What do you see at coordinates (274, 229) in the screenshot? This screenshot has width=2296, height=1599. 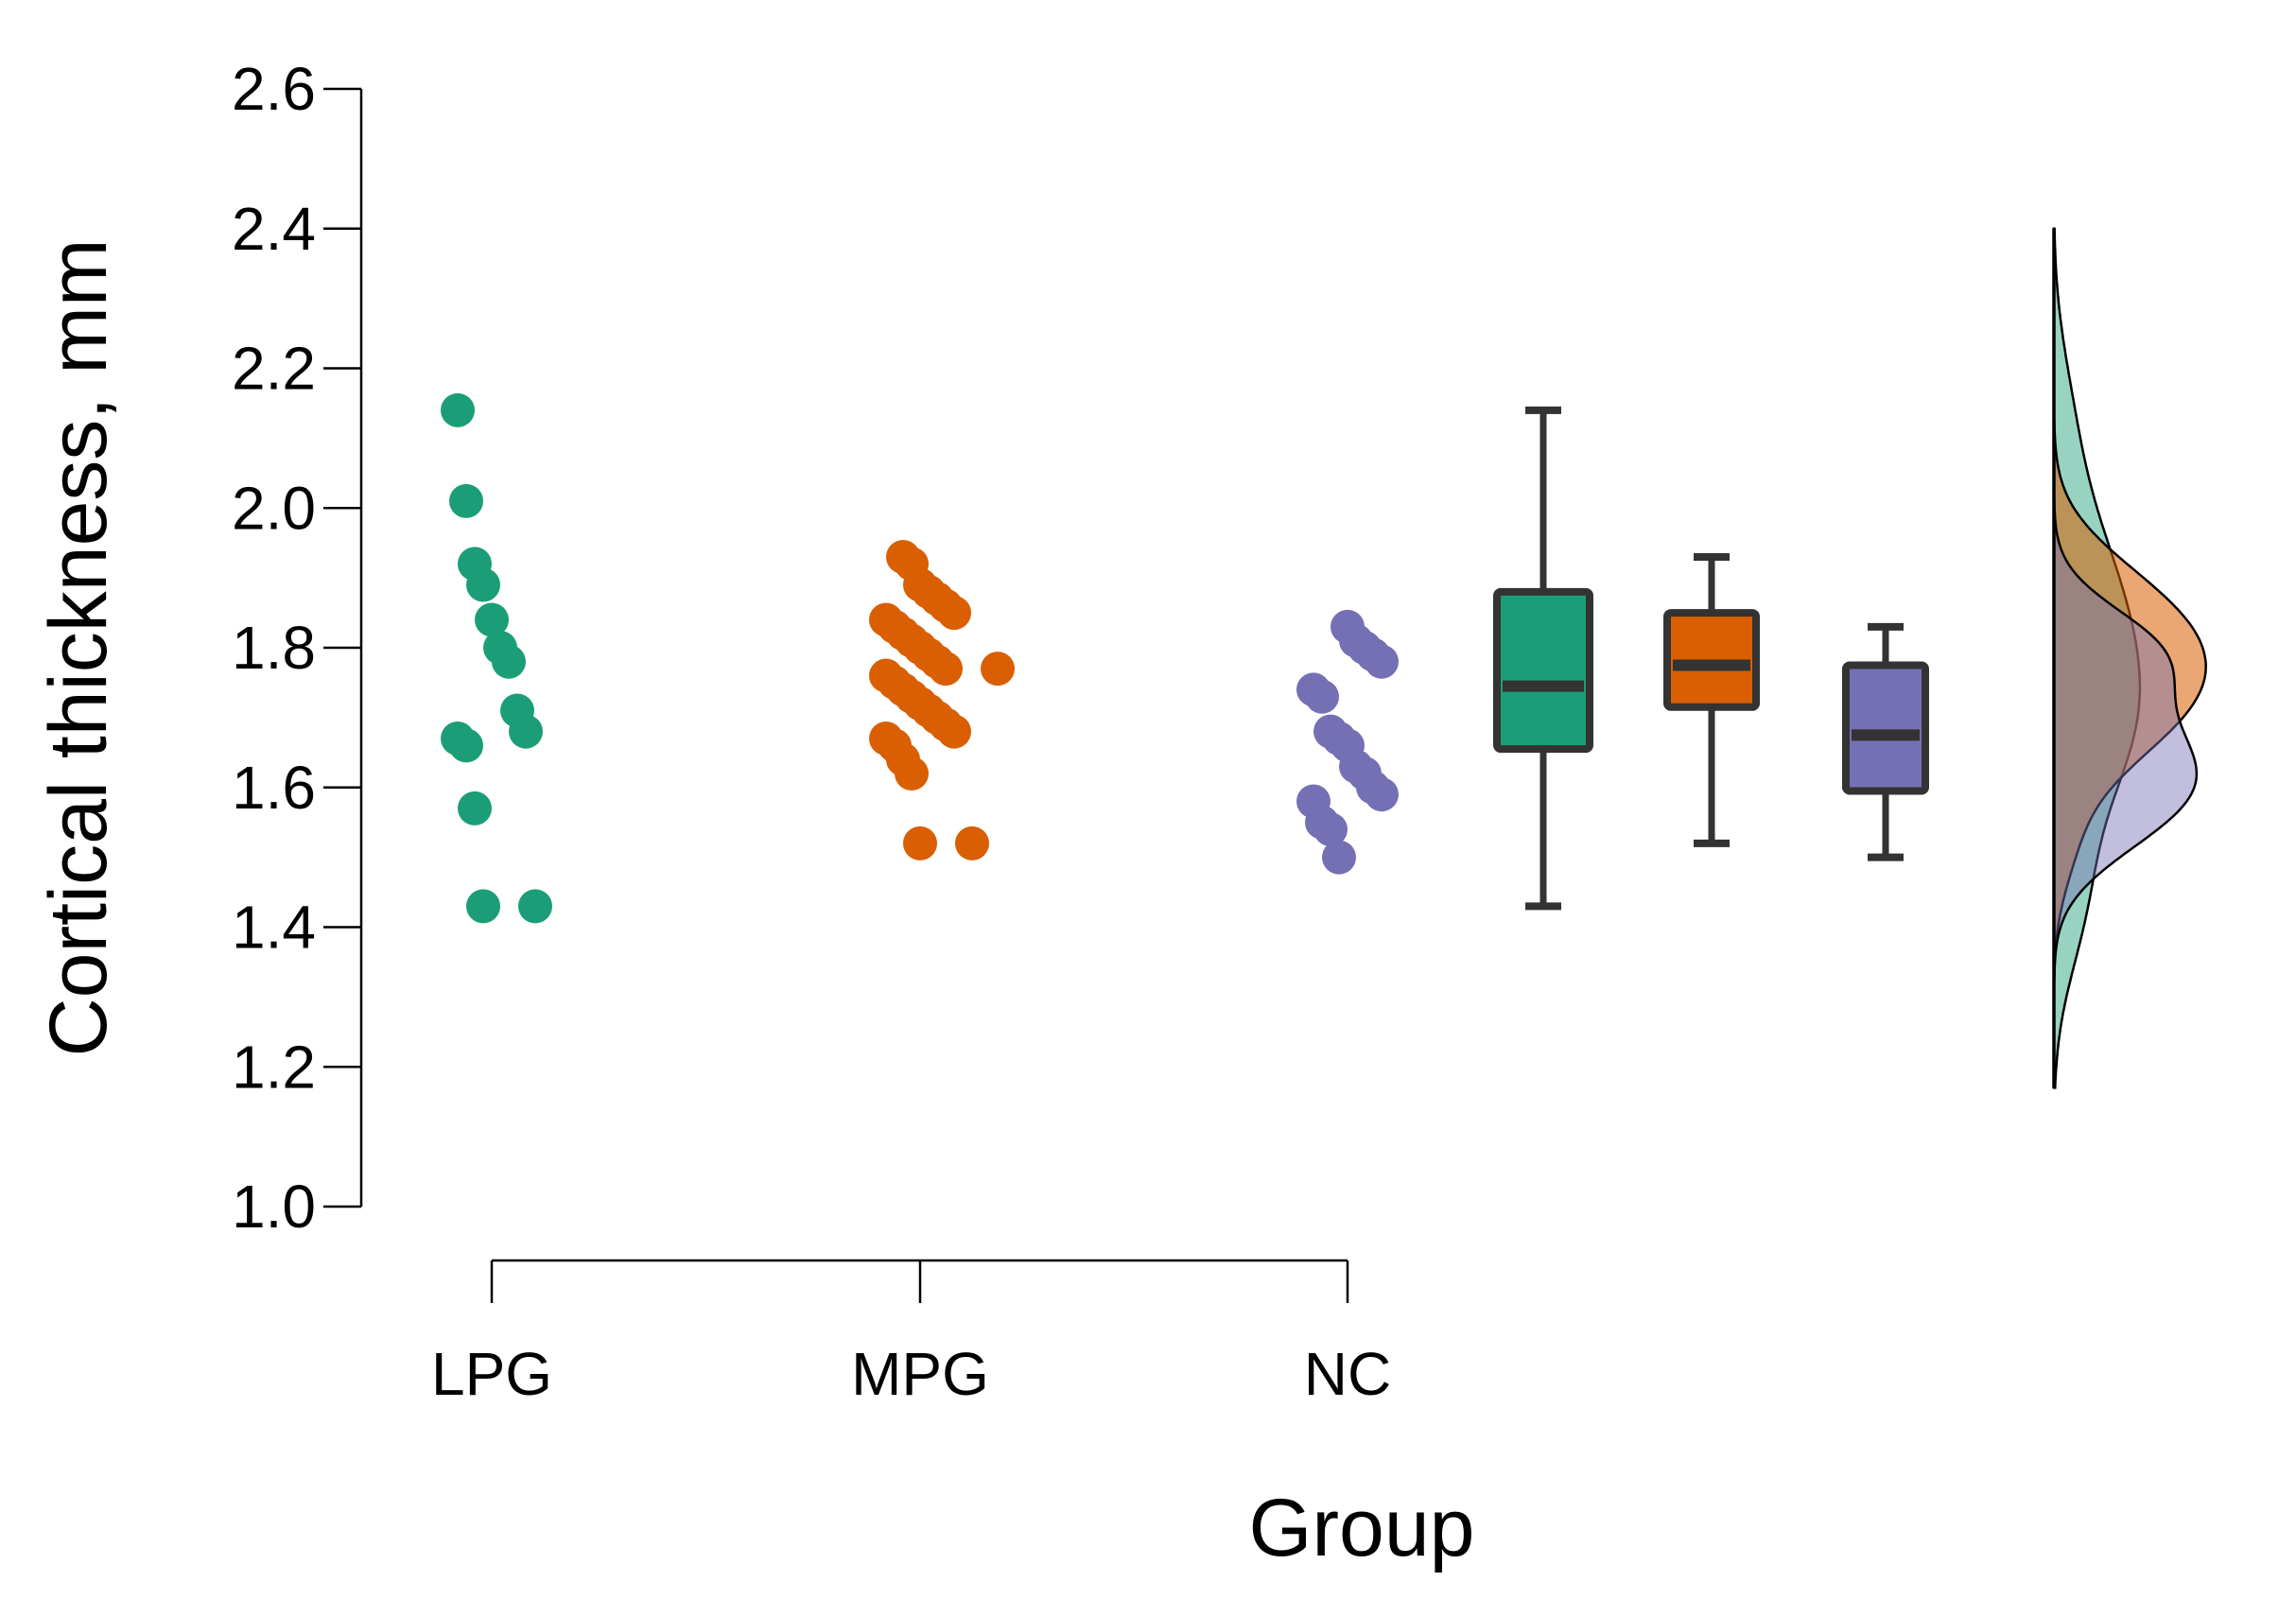 I see `y-tick-label: 2.4` at bounding box center [274, 229].